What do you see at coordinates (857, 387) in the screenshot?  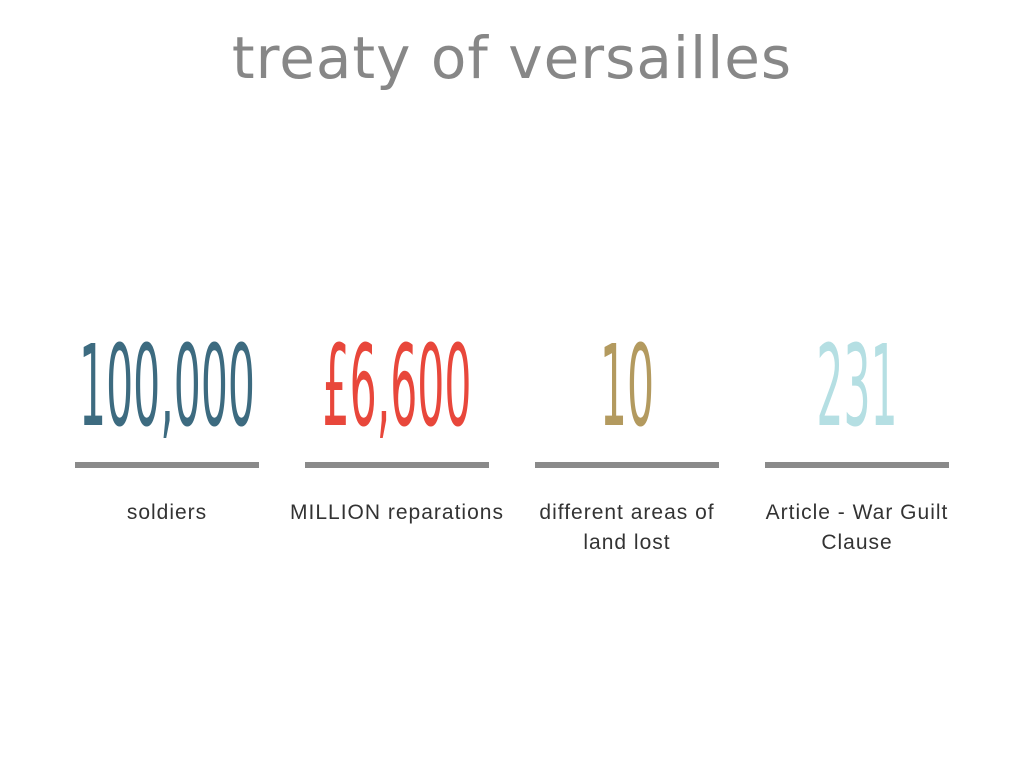 I see `stat-value: 231` at bounding box center [857, 387].